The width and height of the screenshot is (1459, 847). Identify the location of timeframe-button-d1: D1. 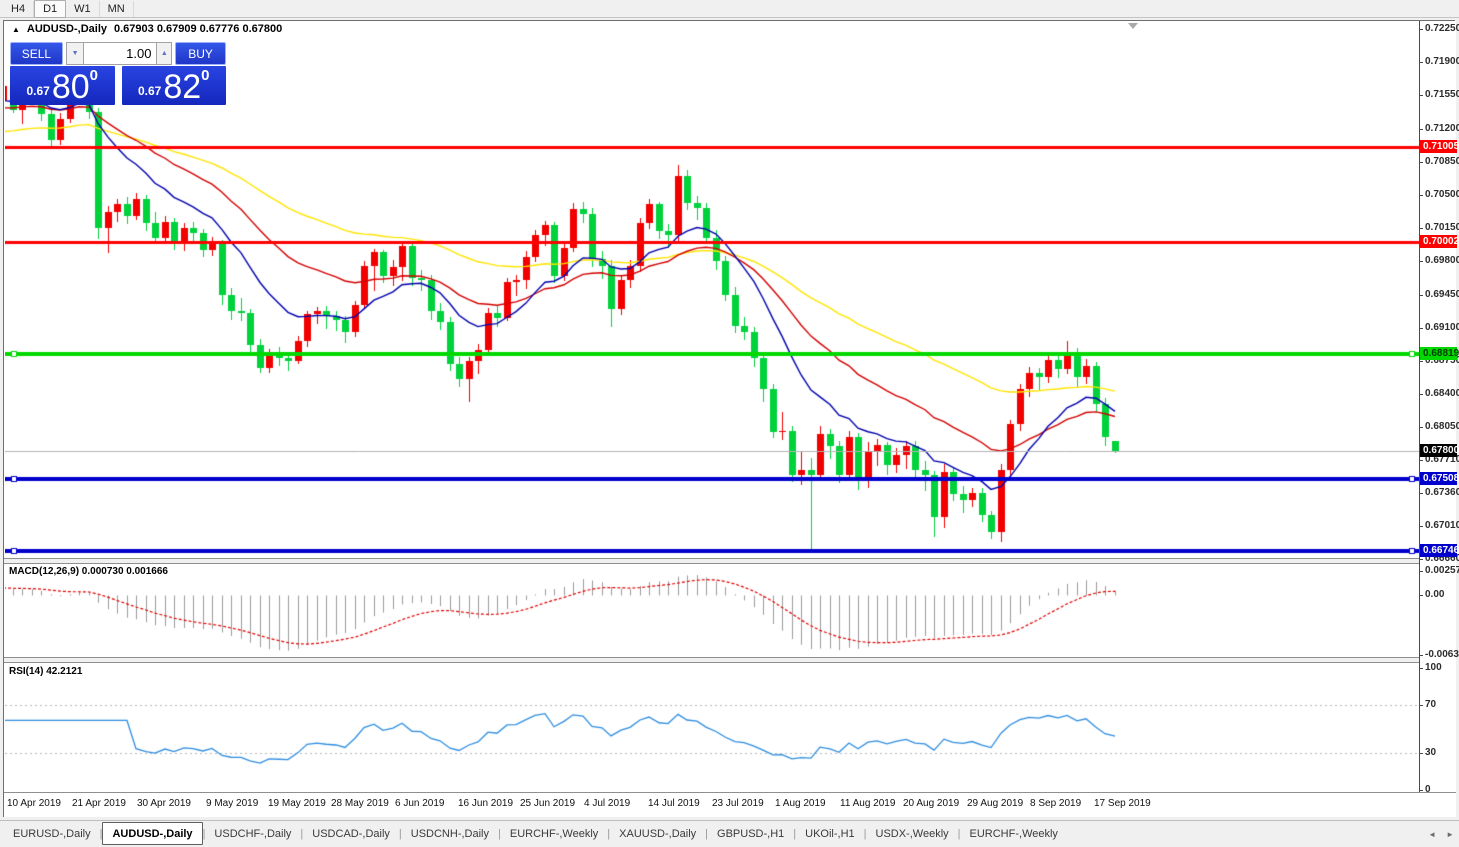
(50, 9).